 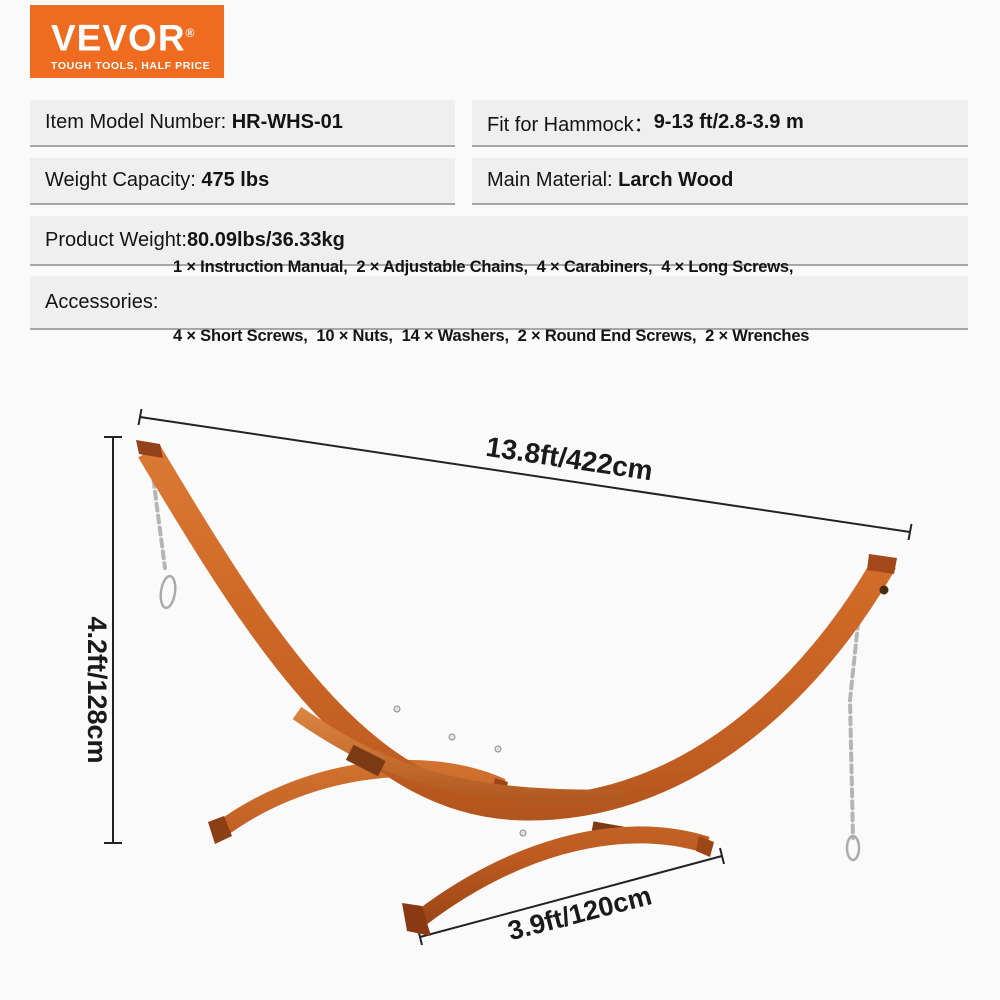 I want to click on base-dimension-line, so click(x=571, y=896).